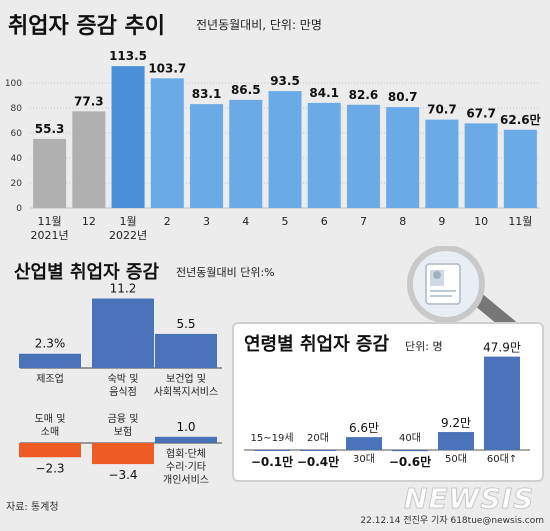 This screenshot has height=531, width=550. I want to click on industry-value-label: −2.3, so click(49, 468).